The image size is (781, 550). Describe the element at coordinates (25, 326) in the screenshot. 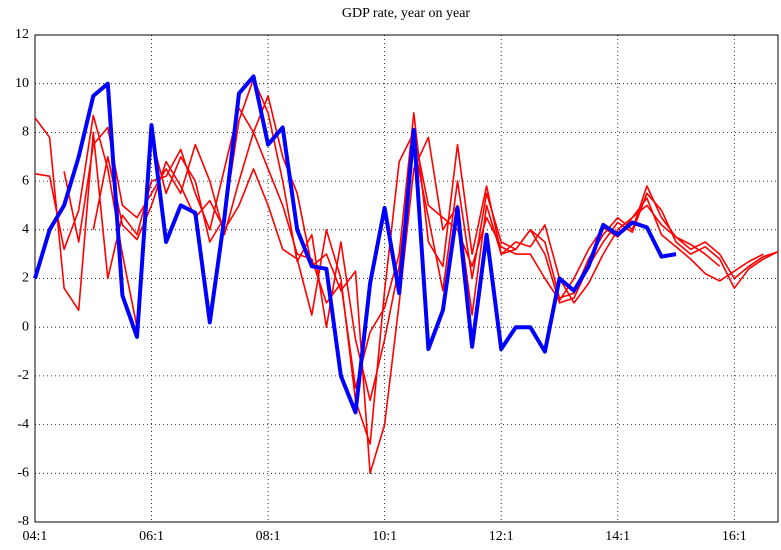

I see `y-tick-label: 0` at that location.